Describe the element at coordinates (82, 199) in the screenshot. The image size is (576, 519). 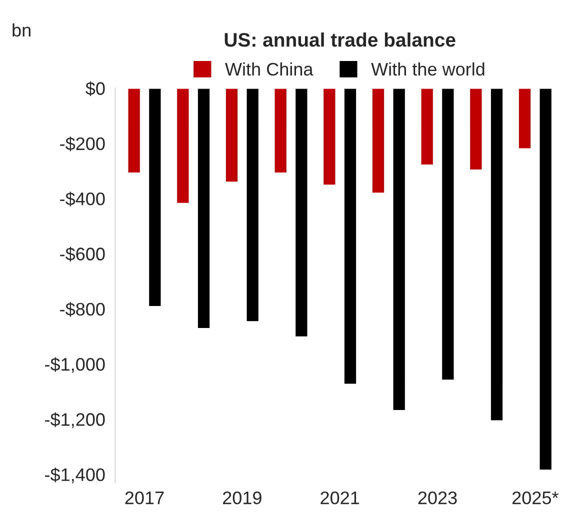
I see `y-tick-label: -$400` at that location.